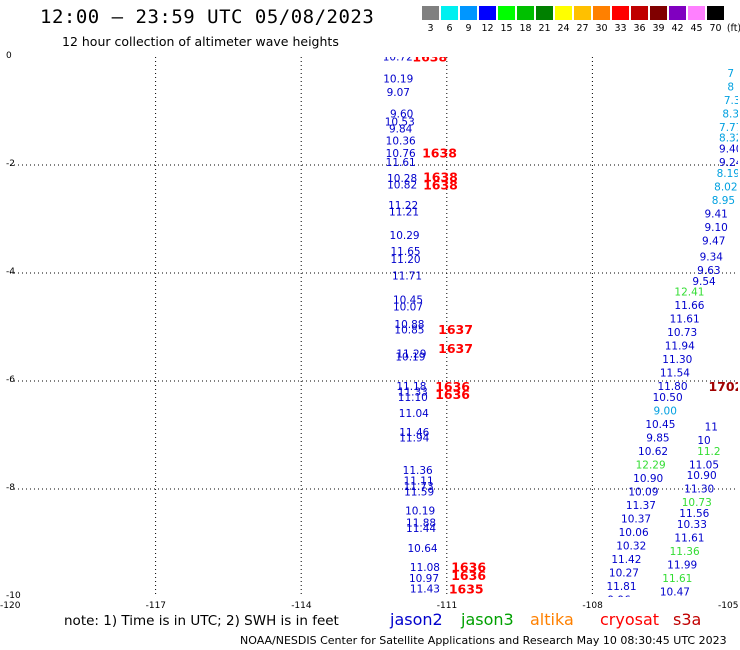 Image resolution: width=740 pixels, height=650 pixels. What do you see at coordinates (685, 320) in the screenshot?
I see `swh-label: 11.61` at bounding box center [685, 320].